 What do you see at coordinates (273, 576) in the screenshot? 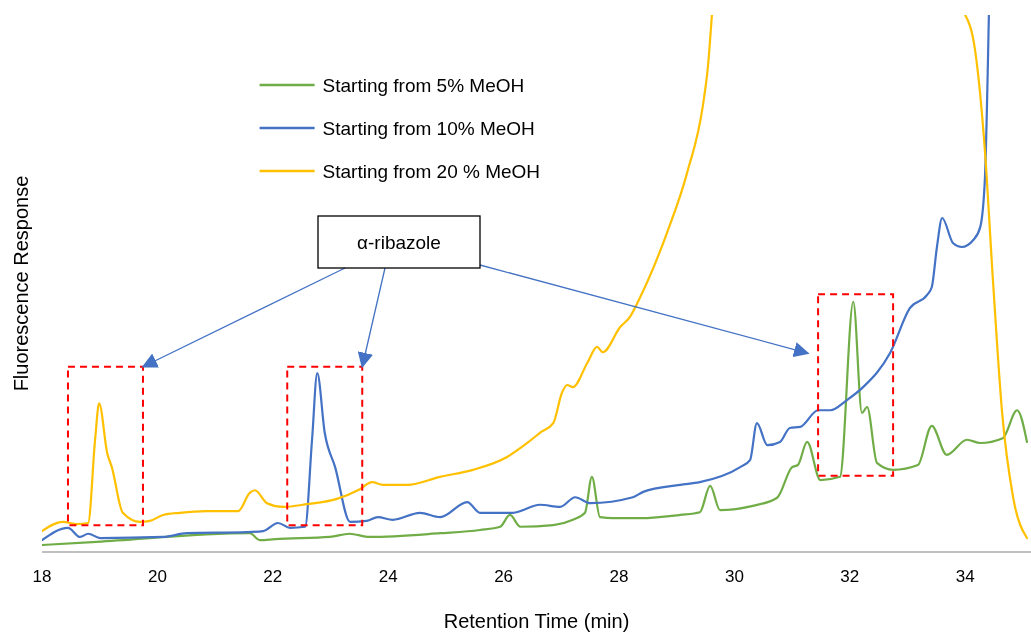
I see `x-tick-label: 22` at bounding box center [273, 576].